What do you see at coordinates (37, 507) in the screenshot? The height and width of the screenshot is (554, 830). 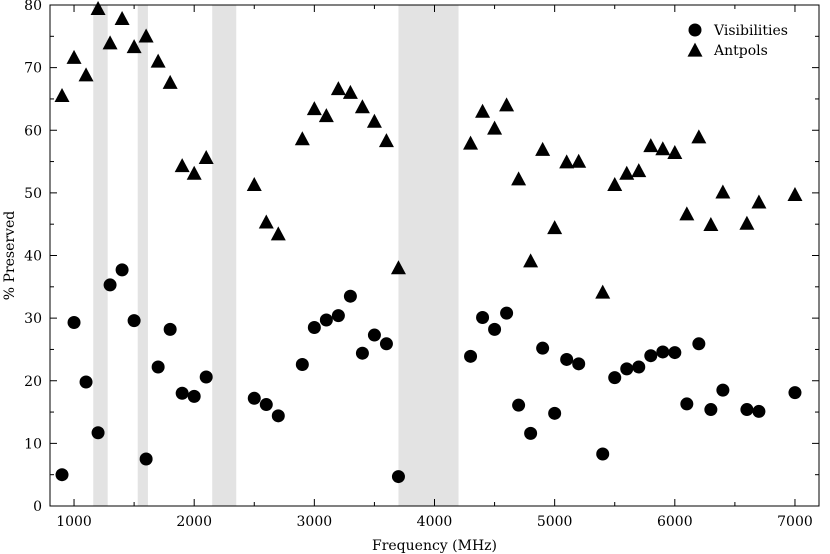 I see `y-tick-label: 0` at bounding box center [37, 507].